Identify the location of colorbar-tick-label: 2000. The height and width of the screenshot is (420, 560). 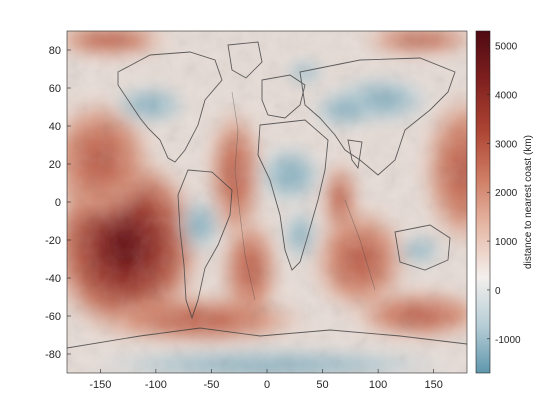
(506, 193).